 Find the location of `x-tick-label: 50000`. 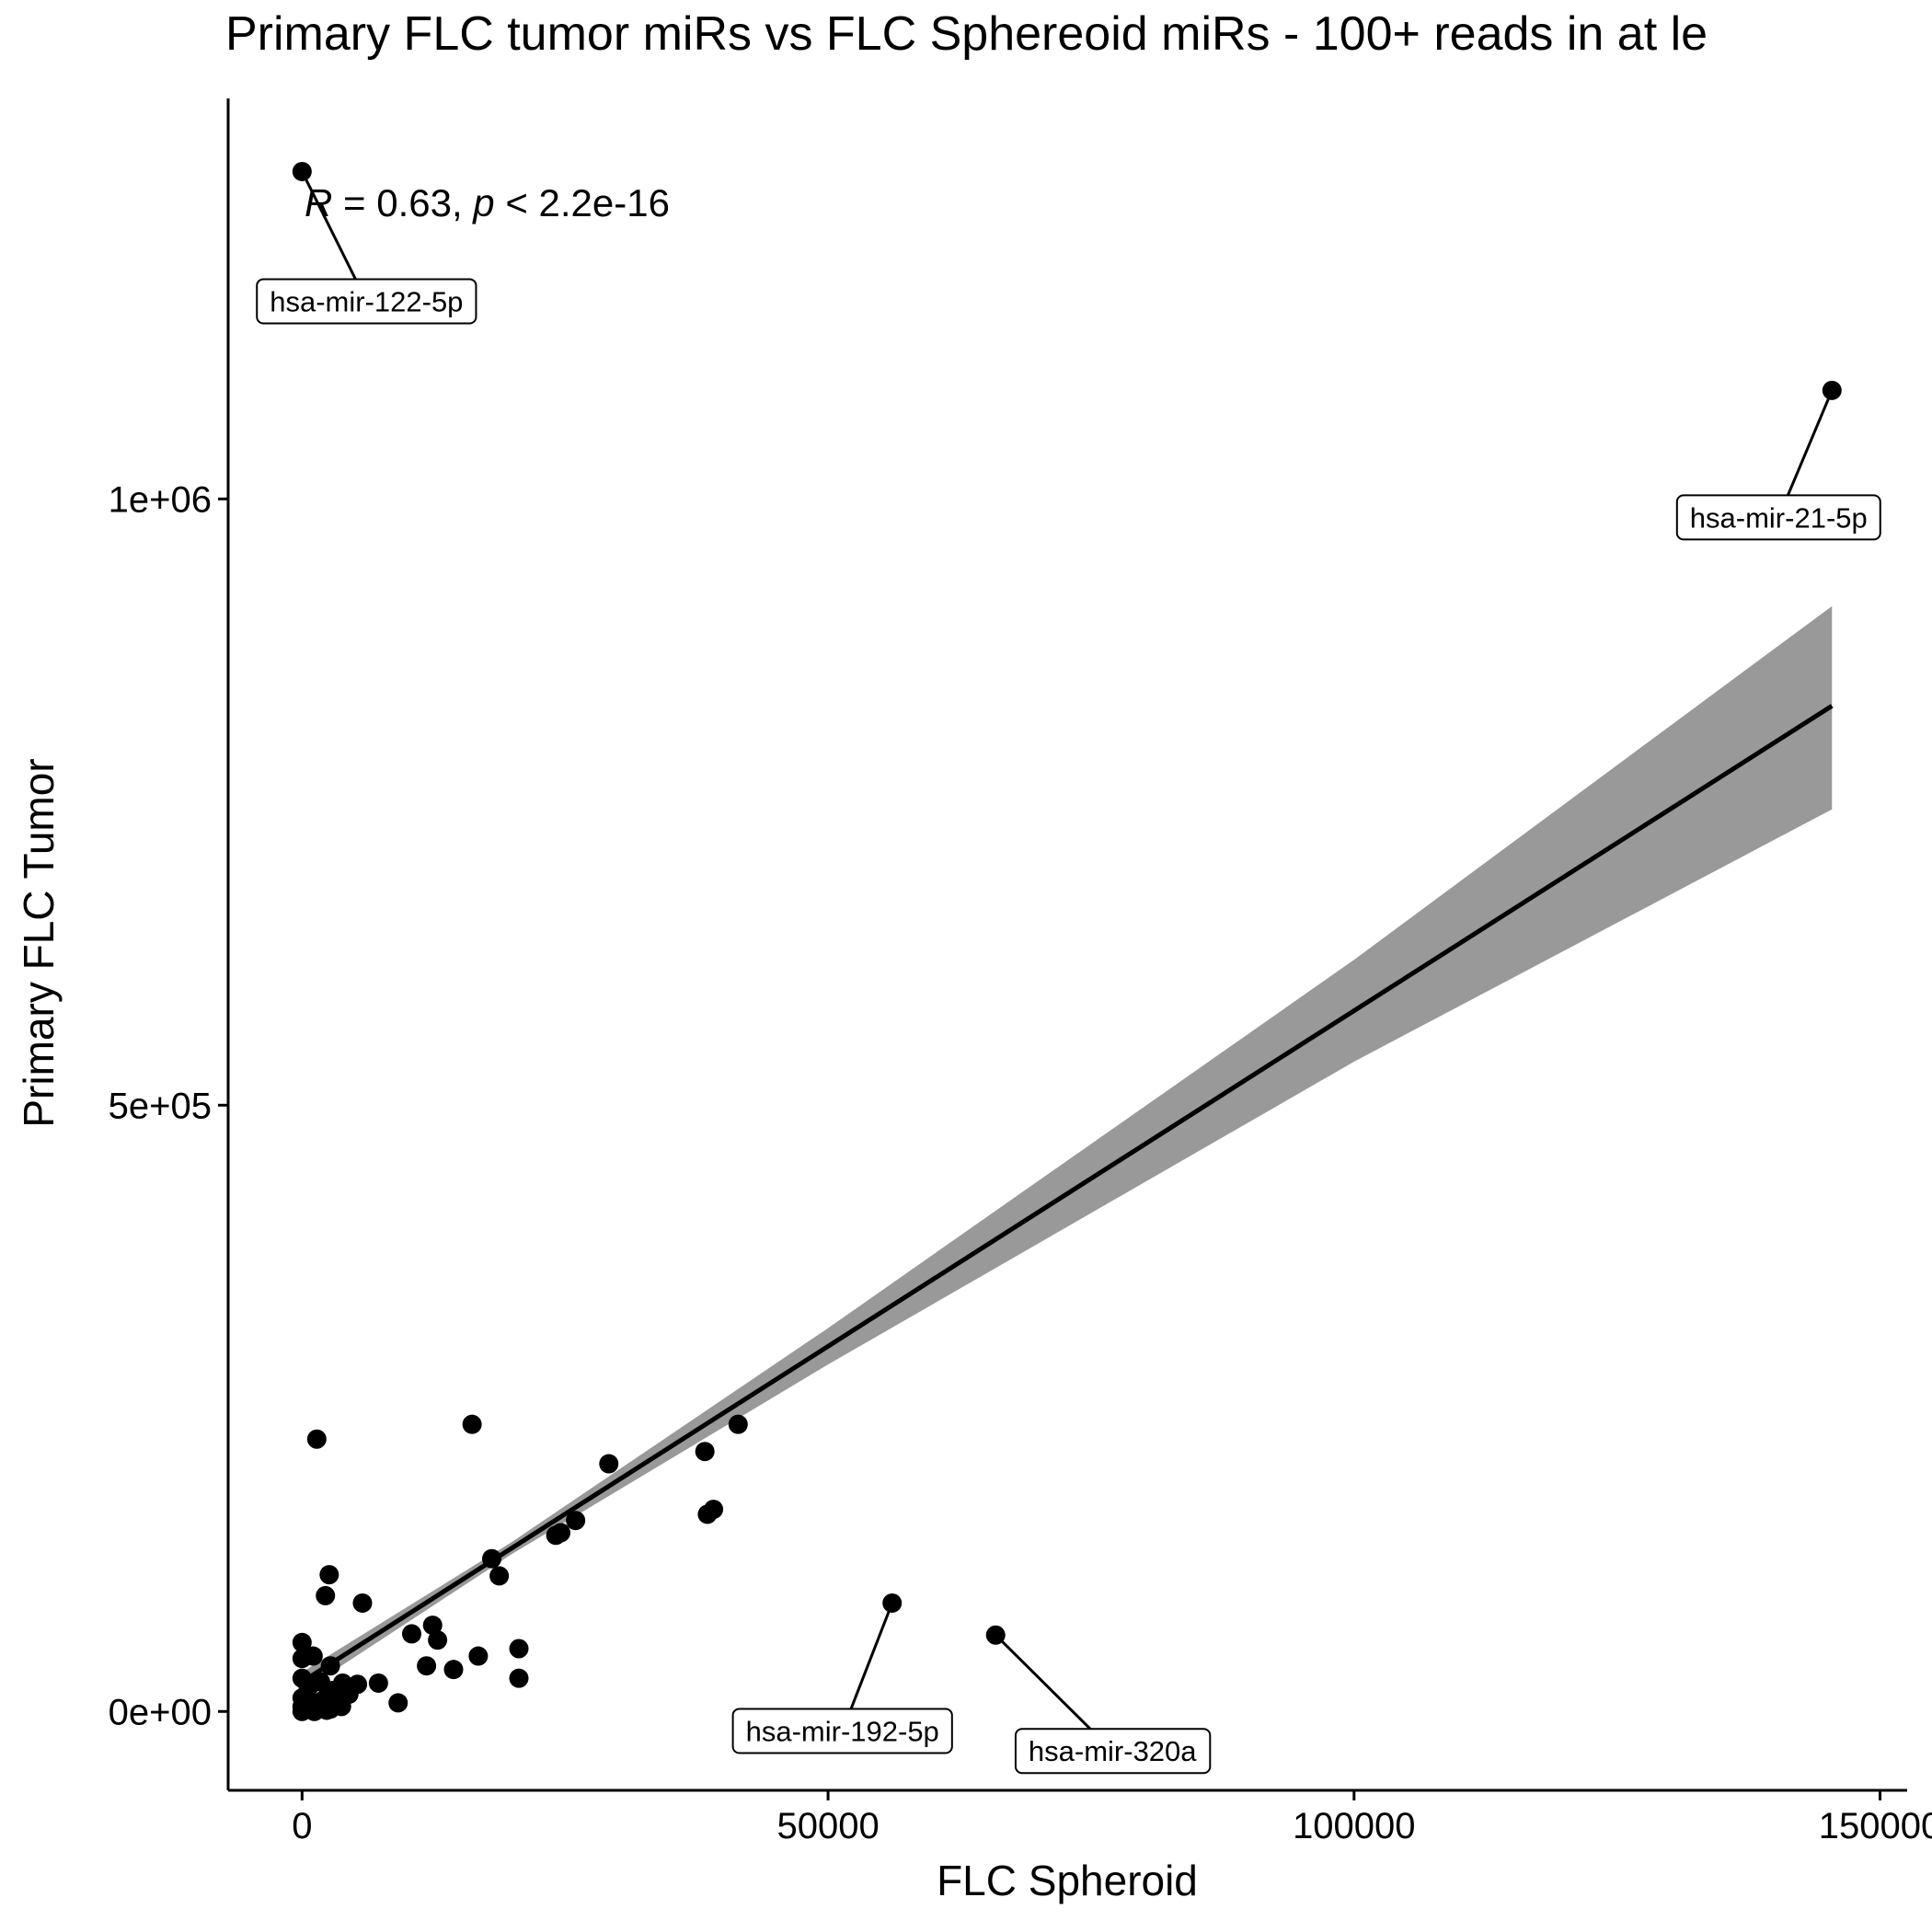

x-tick-label: 50000 is located at coordinates (827, 1826).